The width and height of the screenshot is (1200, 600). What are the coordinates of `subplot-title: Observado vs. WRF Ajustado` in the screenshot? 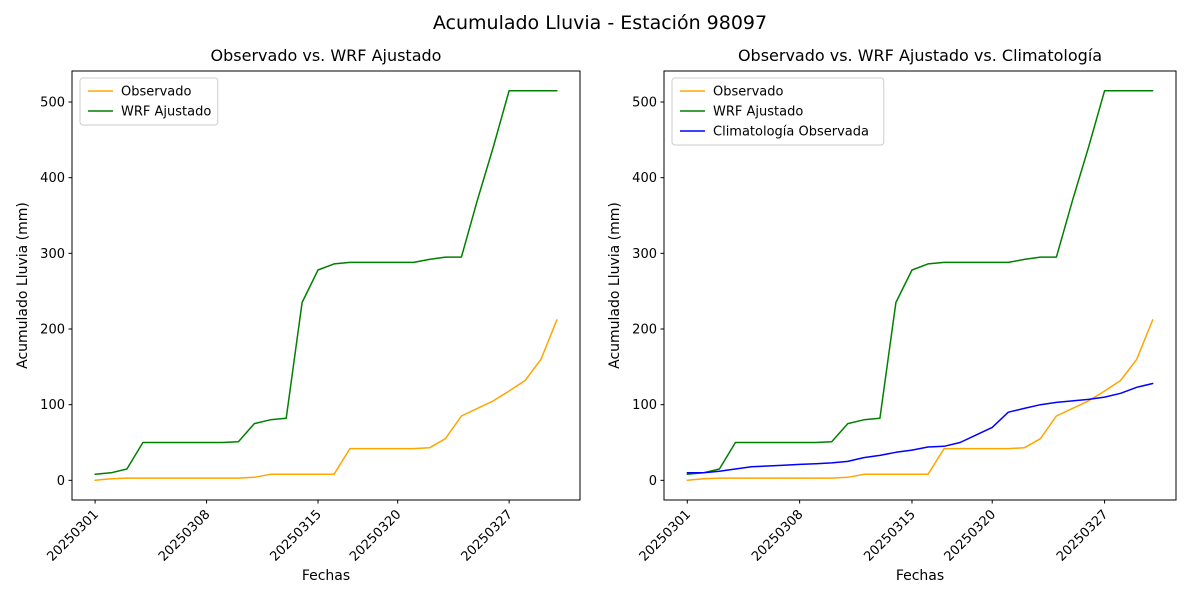 It's located at (326, 55).